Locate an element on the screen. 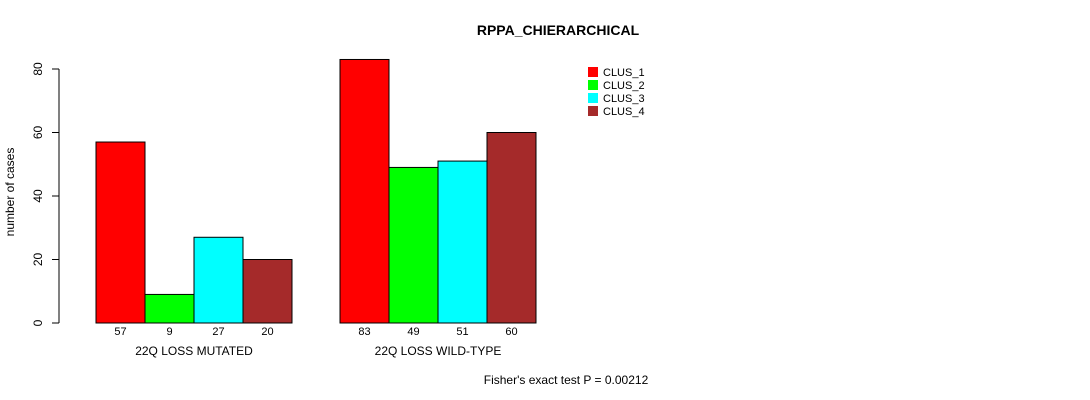 This screenshot has height=400, width=1090. fisher-test-footnote: Fisher's exact test P = 0.00212 is located at coordinates (566, 380).